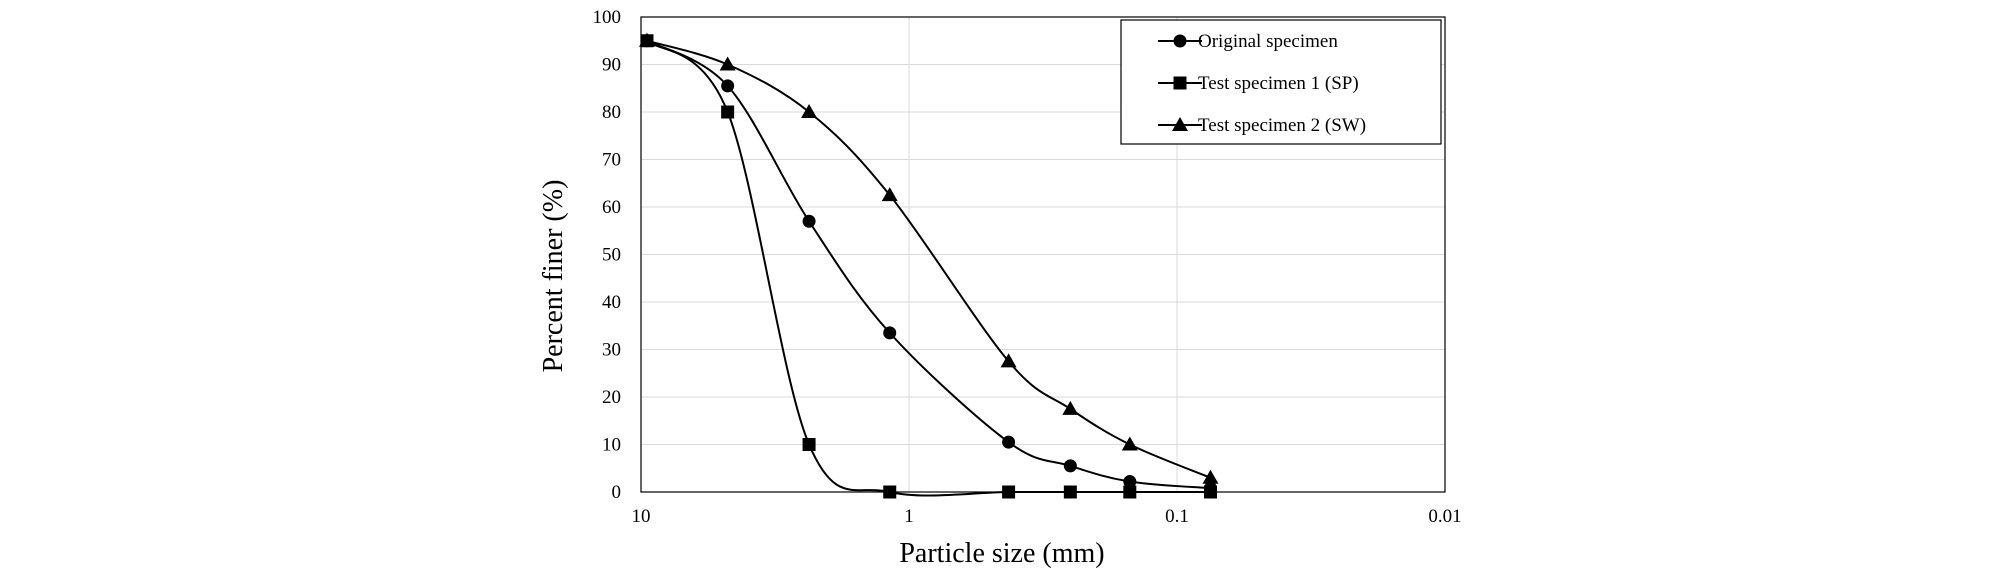  I want to click on y-tick-label: 70, so click(611, 160).